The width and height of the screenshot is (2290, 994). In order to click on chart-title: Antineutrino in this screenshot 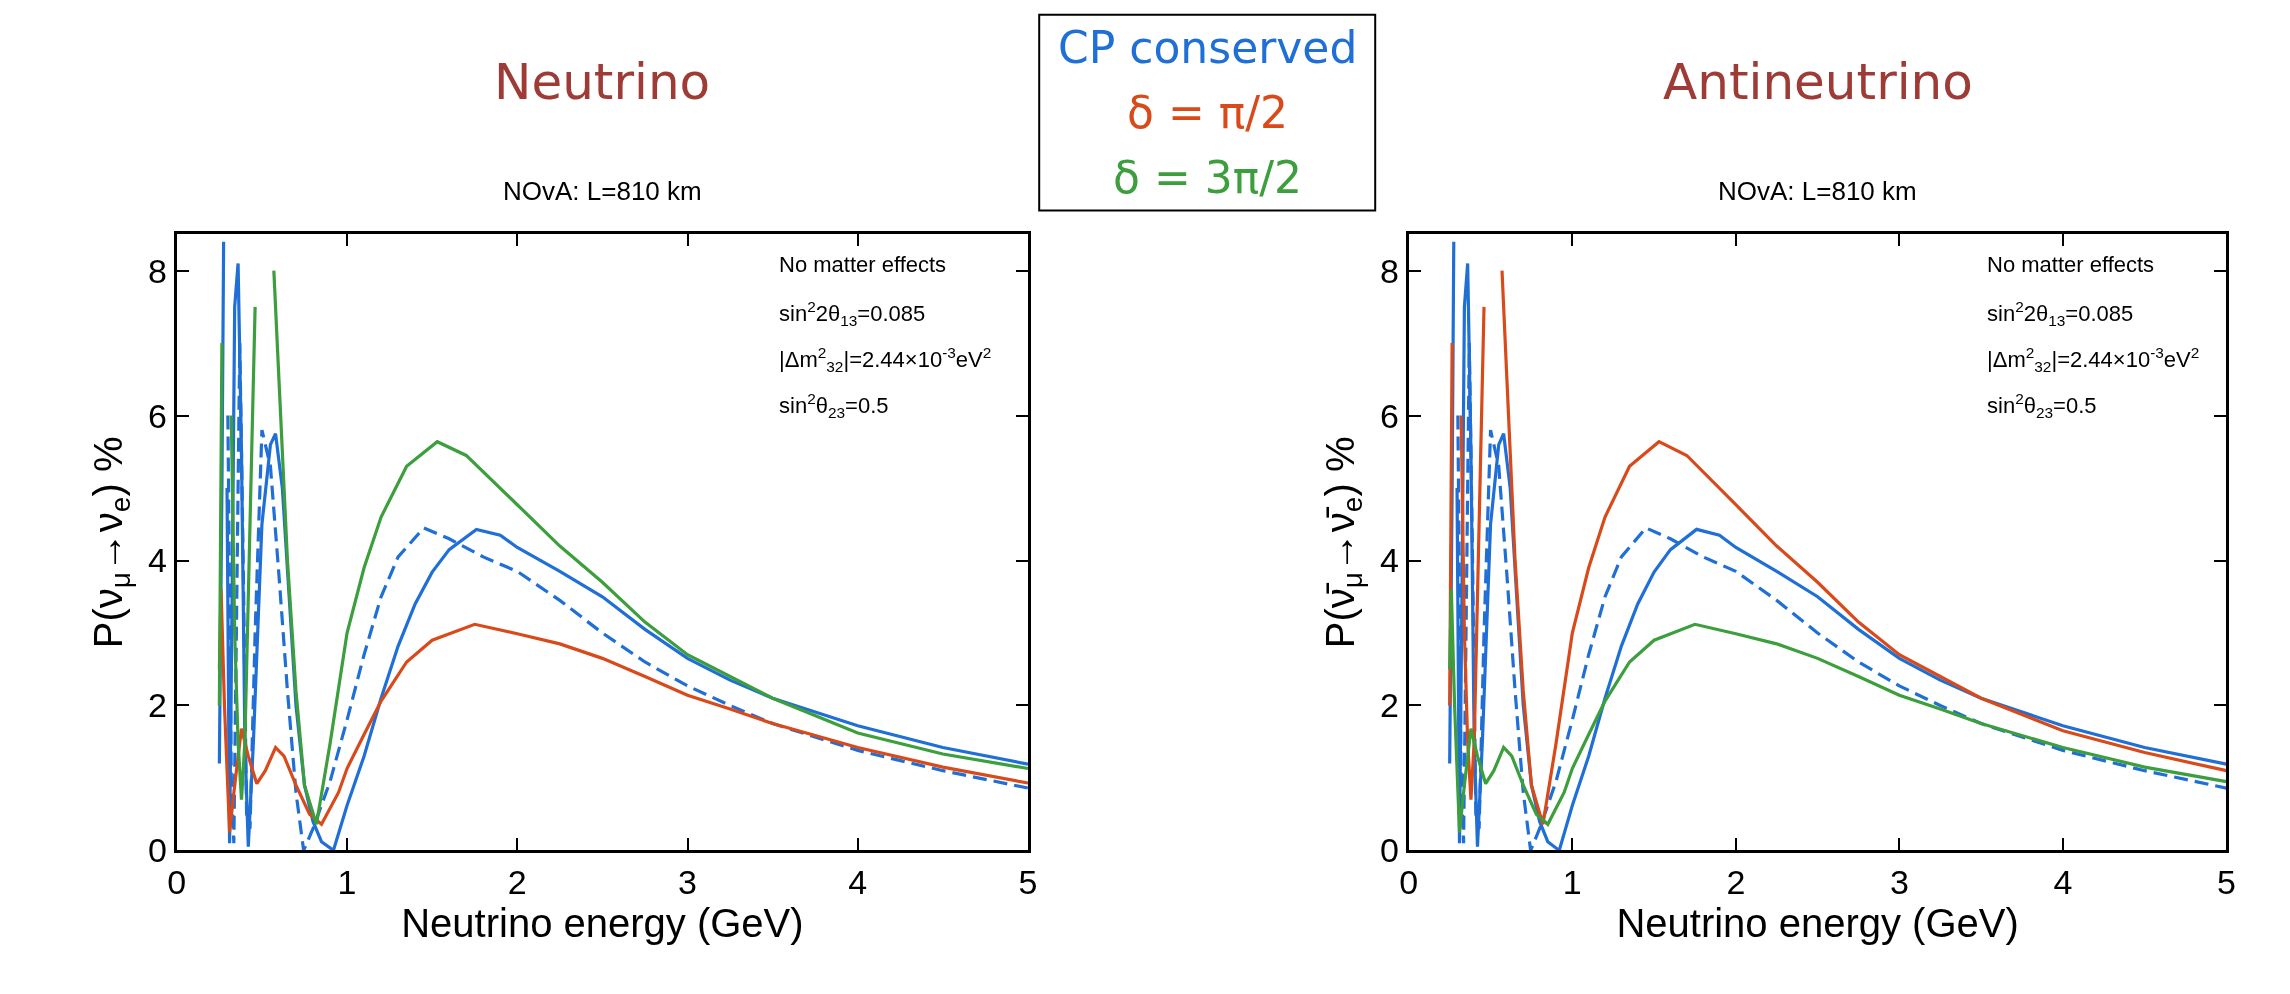, I will do `click(1818, 82)`.